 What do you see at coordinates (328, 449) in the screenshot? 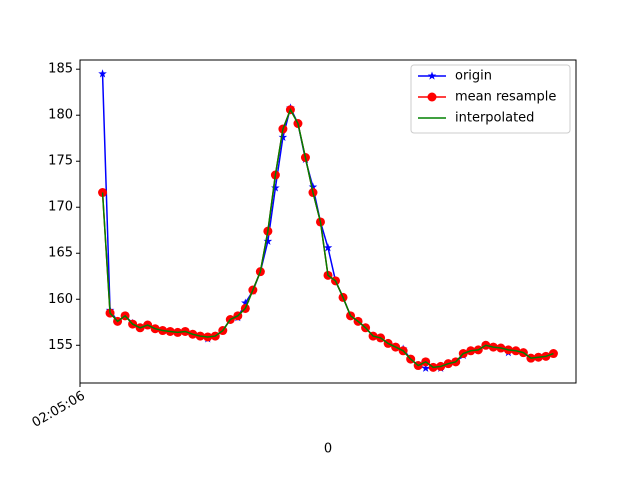
I see `x-axis-label: 0` at bounding box center [328, 449].